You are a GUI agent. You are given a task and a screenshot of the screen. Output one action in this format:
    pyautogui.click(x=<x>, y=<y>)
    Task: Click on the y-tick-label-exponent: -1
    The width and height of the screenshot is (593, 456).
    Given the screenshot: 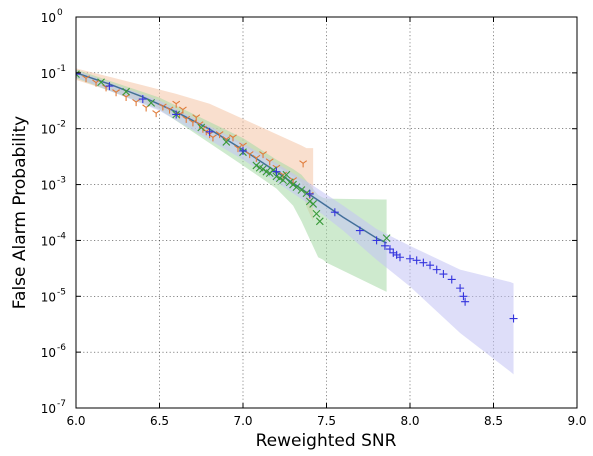 What is the action you would take?
    pyautogui.click(x=61, y=69)
    